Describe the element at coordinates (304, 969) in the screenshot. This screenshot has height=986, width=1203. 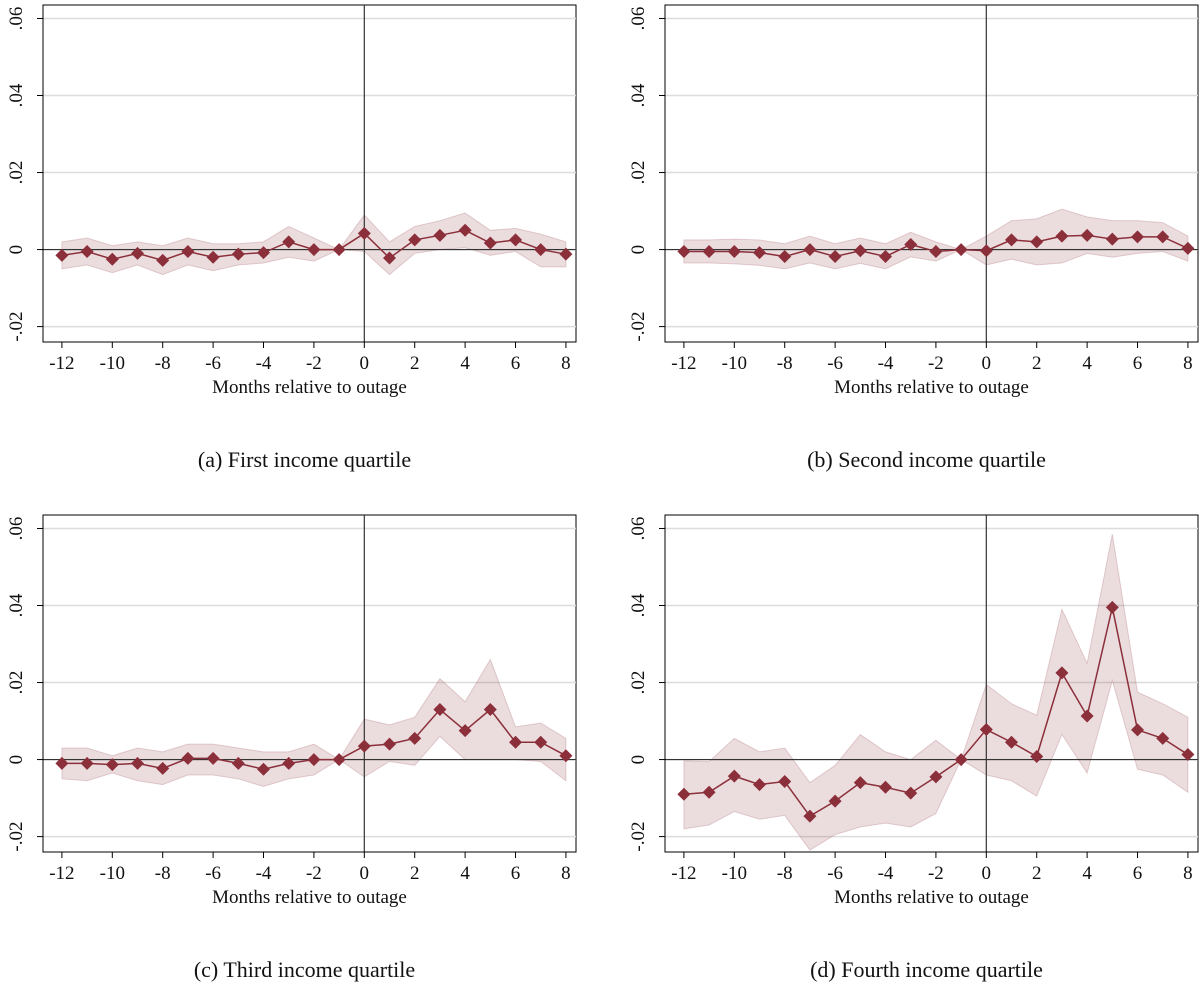
I see `panel-caption: (c) Third income quartile` at that location.